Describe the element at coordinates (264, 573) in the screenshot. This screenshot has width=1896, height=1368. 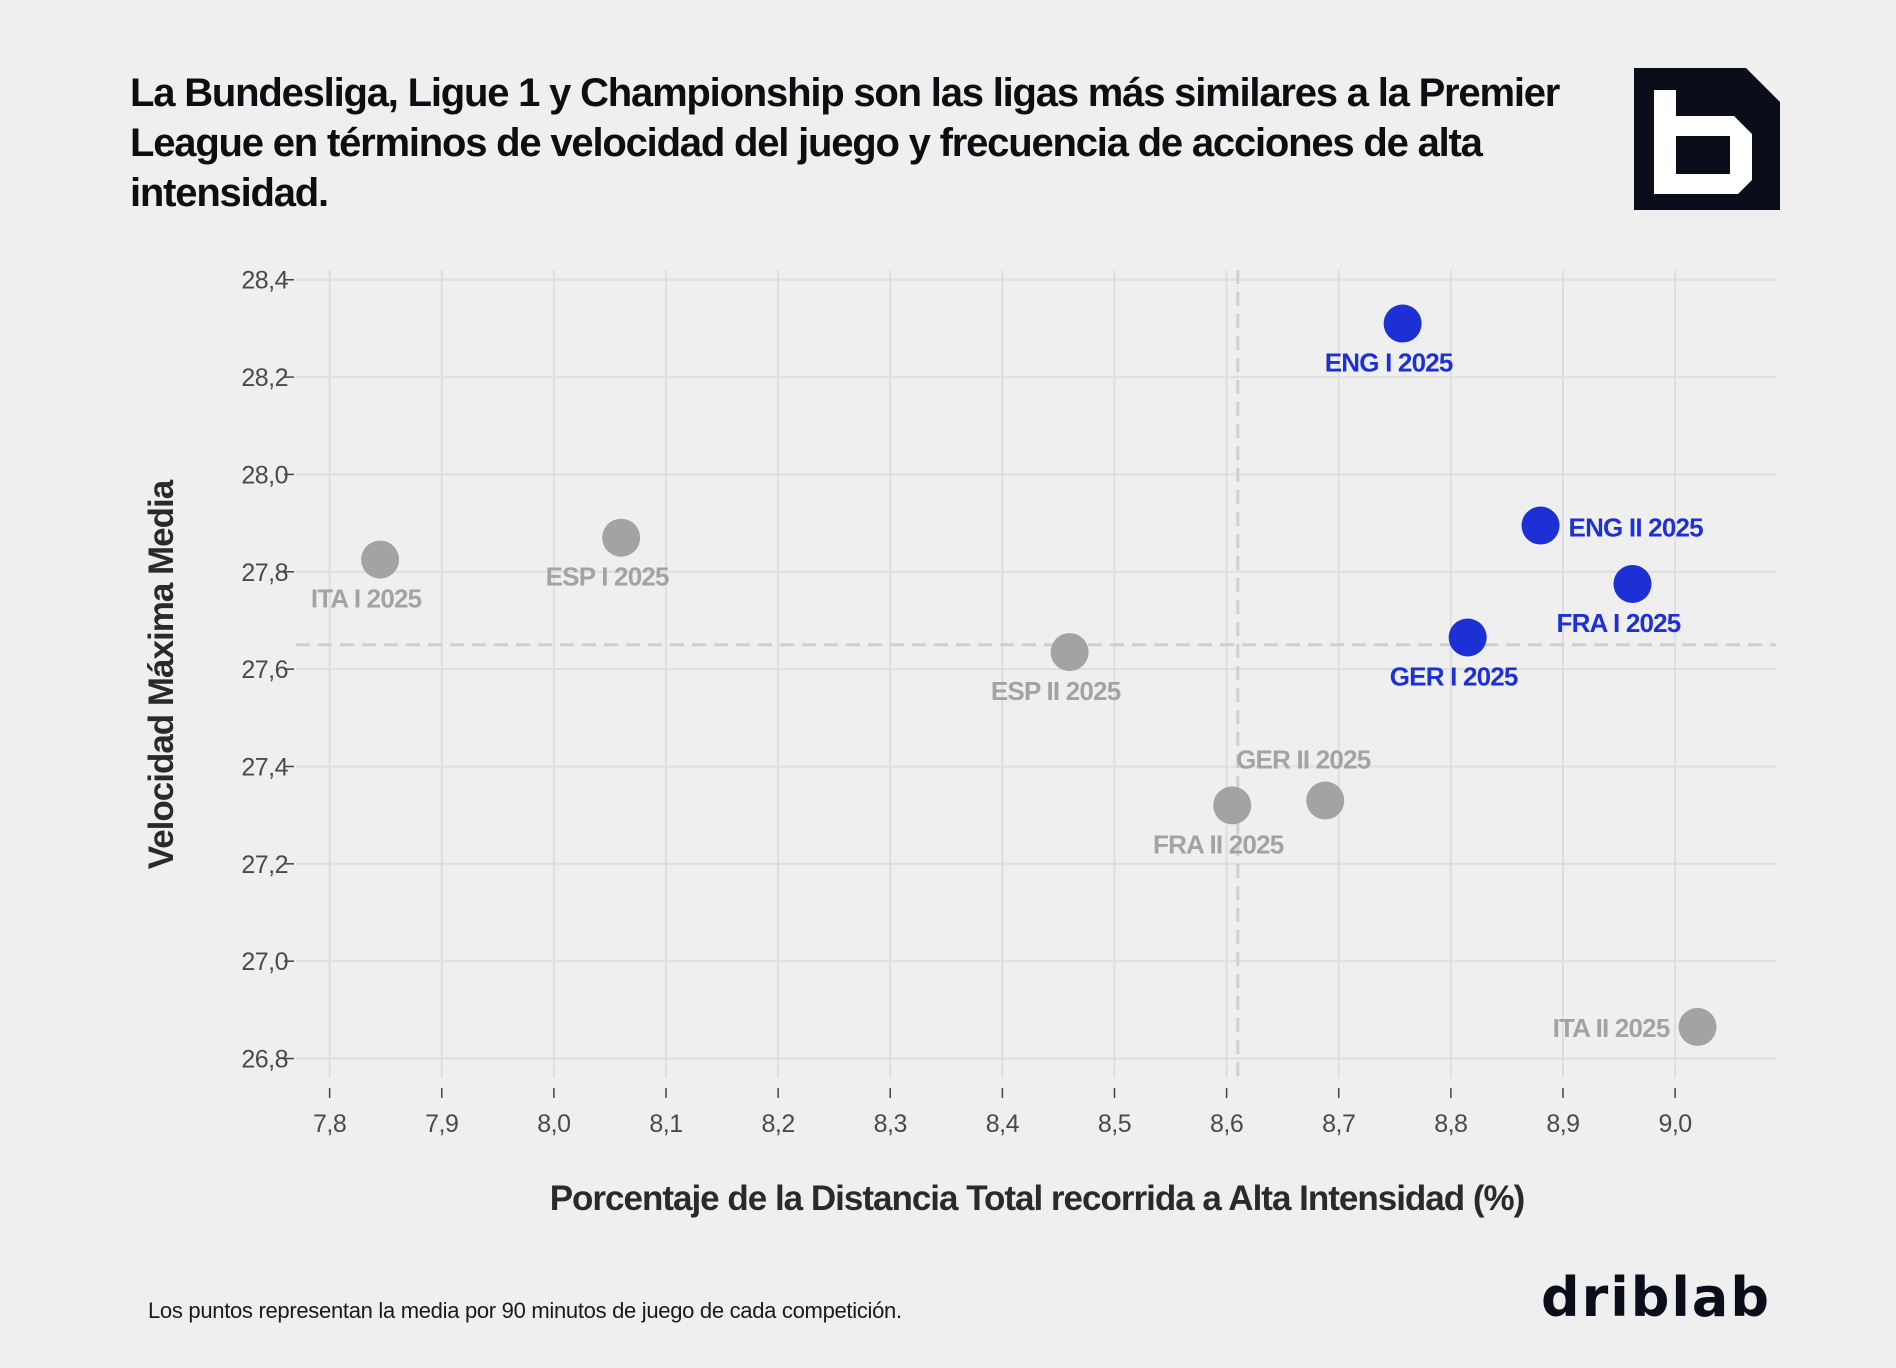
I see `y-tick-label: 27,8` at that location.